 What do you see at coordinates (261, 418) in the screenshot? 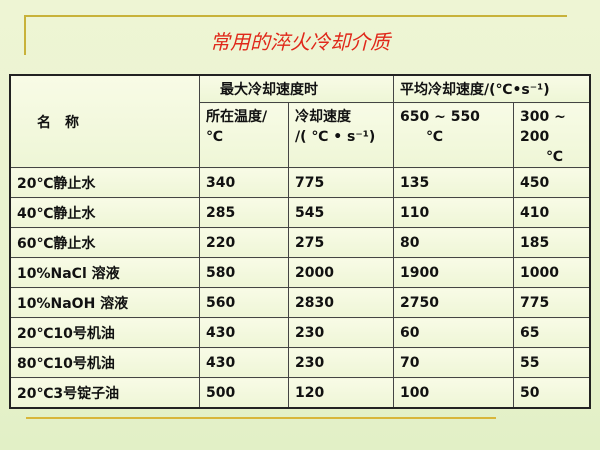
I see `footer-rule` at bounding box center [261, 418].